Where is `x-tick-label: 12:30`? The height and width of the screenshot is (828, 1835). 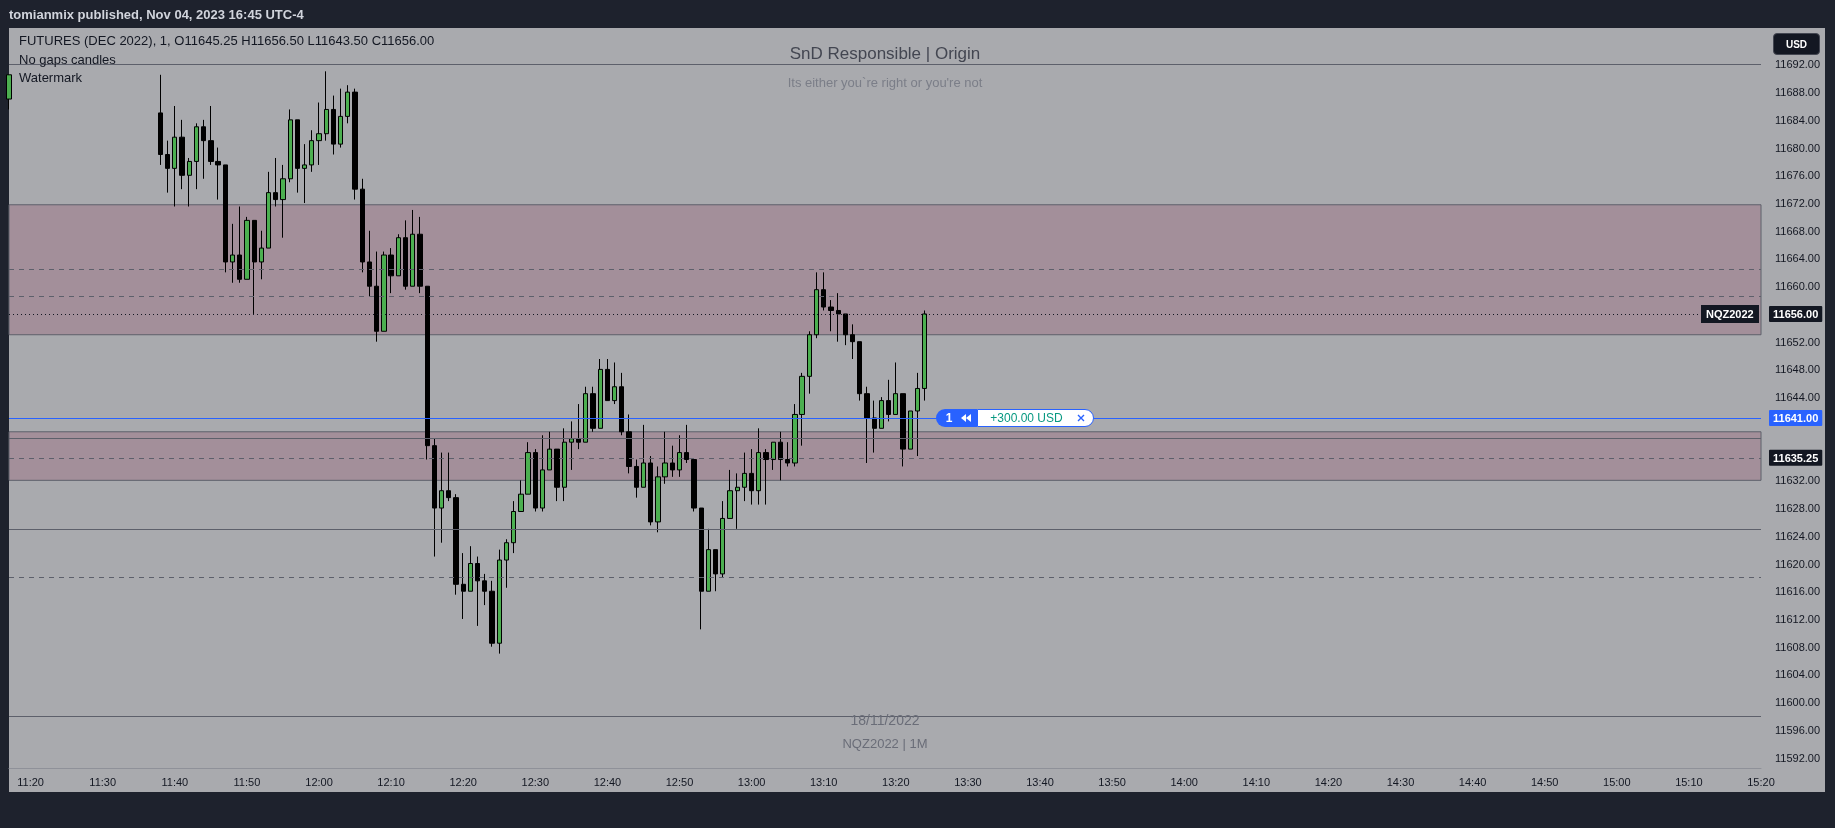
x-tick-label: 12:30 is located at coordinates (535, 781).